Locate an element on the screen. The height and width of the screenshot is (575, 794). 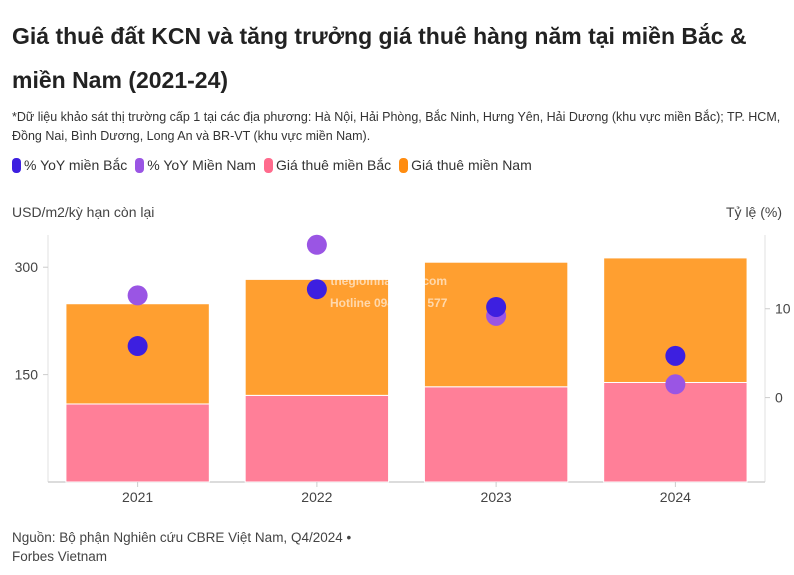
x-tick-label: 2023 is located at coordinates (496, 497).